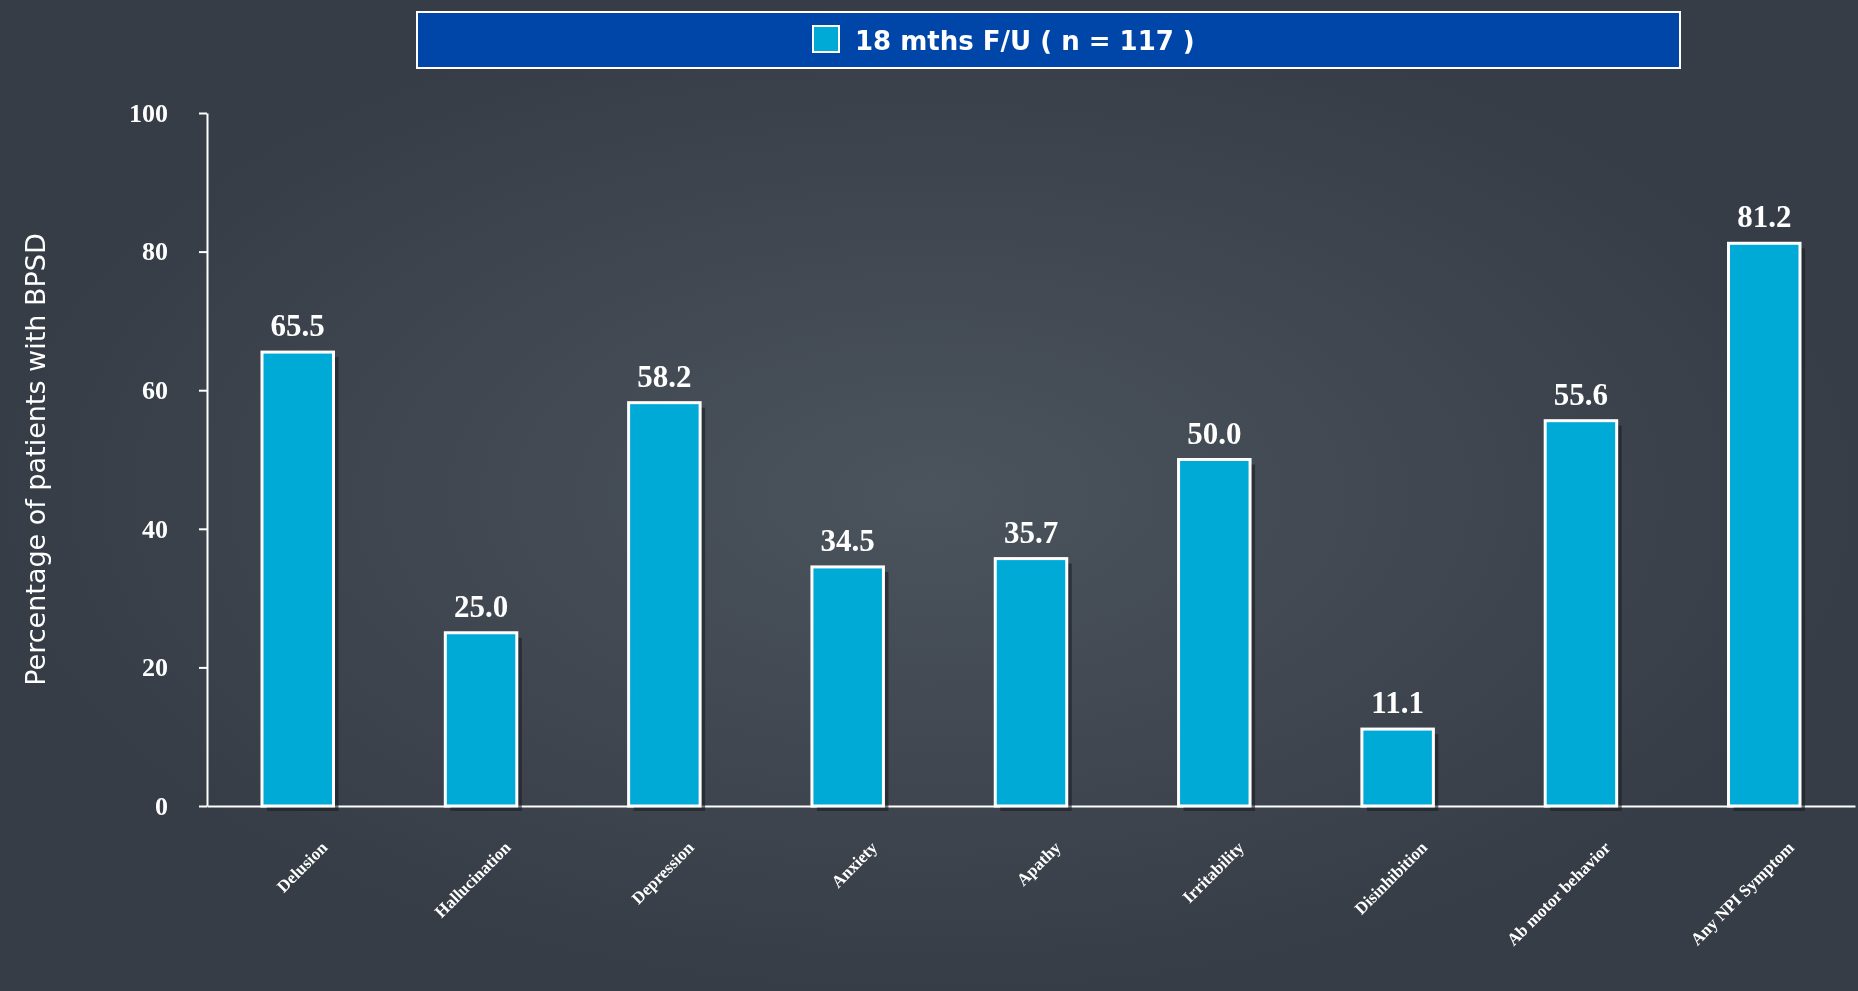 The height and width of the screenshot is (991, 1858). What do you see at coordinates (847, 540) in the screenshot?
I see `data-label: 34.5` at bounding box center [847, 540].